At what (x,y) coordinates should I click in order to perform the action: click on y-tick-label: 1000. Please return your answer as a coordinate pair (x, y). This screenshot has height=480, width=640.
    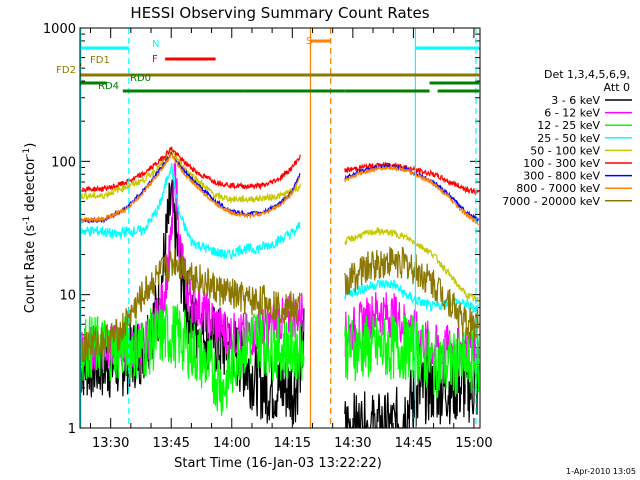
    Looking at the image, I should click on (59, 29).